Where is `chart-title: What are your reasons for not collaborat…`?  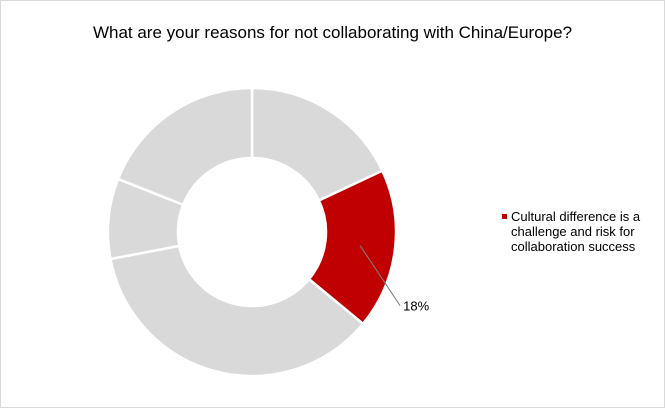
chart-title: What are your reasons for not collaborat… is located at coordinates (332, 32).